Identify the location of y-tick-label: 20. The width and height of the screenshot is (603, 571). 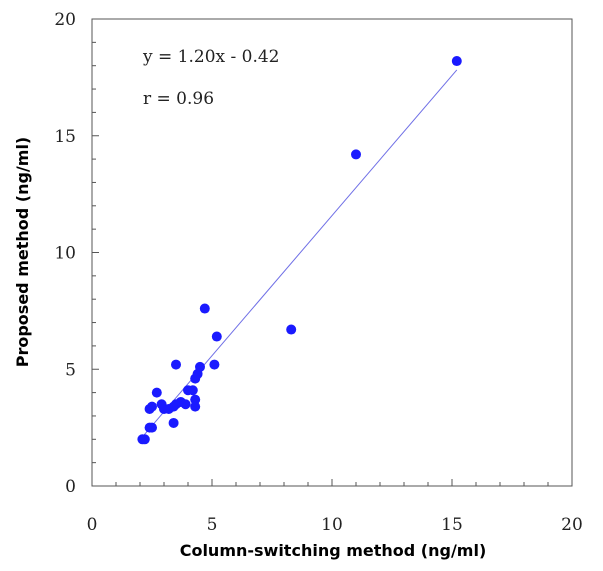
(65, 20).